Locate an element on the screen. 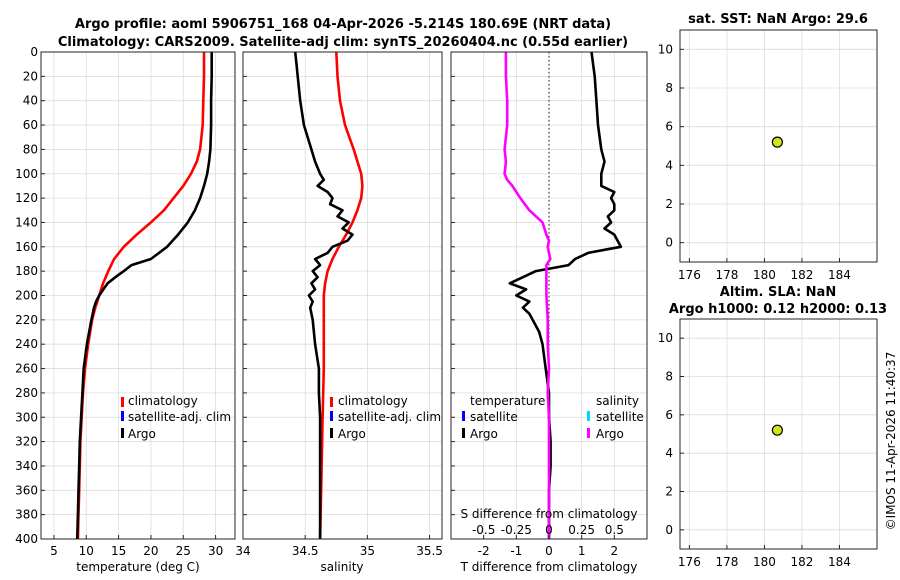 Image resolution: width=900 pixels, height=580 pixels. legend-label-argo: Argo is located at coordinates (142, 434).